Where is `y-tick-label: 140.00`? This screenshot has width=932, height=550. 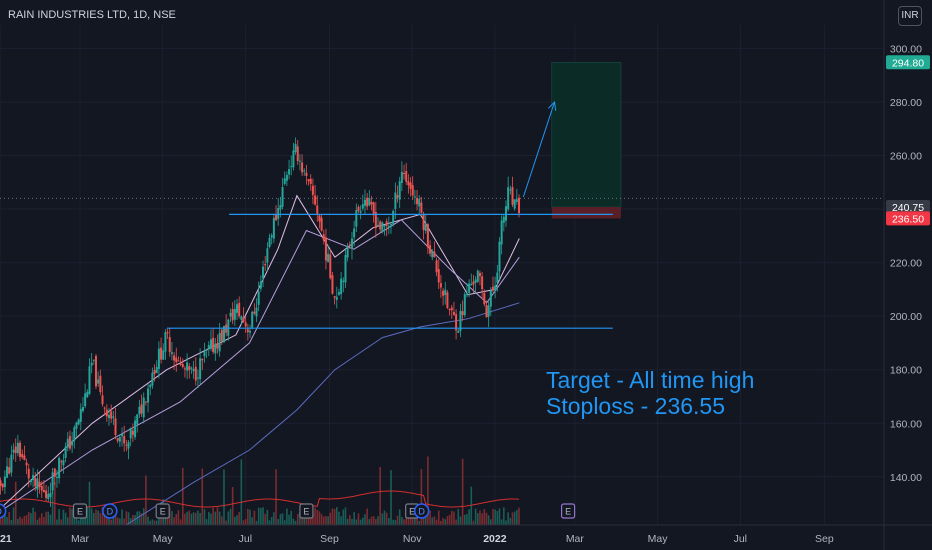 y-tick-label: 140.00 is located at coordinates (906, 478).